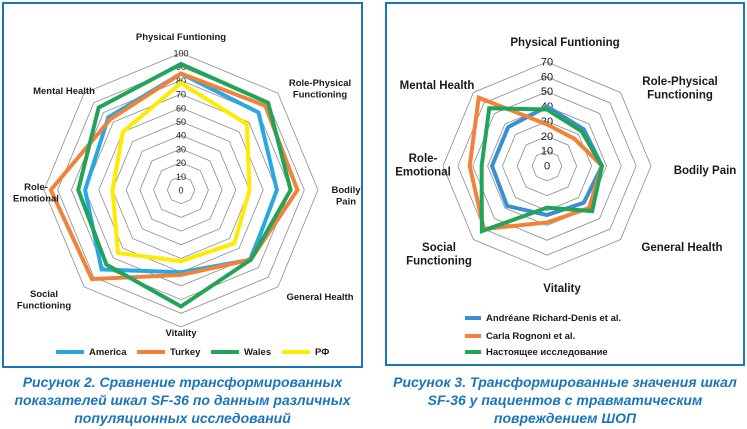 This screenshot has height=429, width=747. What do you see at coordinates (296, 352) in the screenshot?
I see `legend-swatch-рф` at bounding box center [296, 352].